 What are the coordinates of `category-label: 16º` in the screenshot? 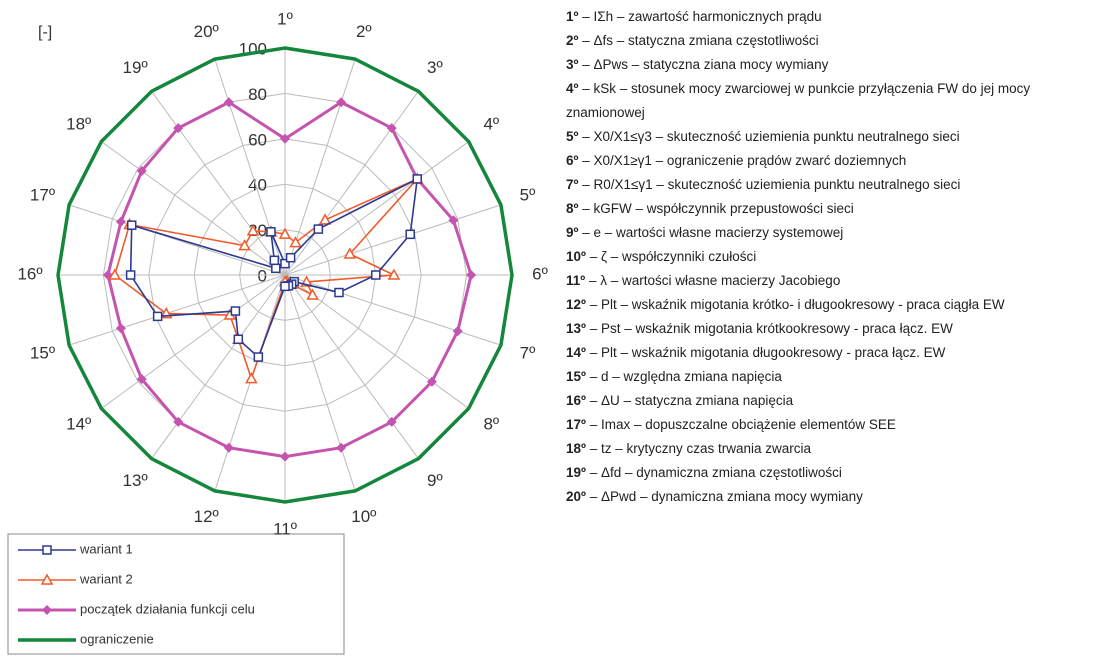 It's located at (29, 273).